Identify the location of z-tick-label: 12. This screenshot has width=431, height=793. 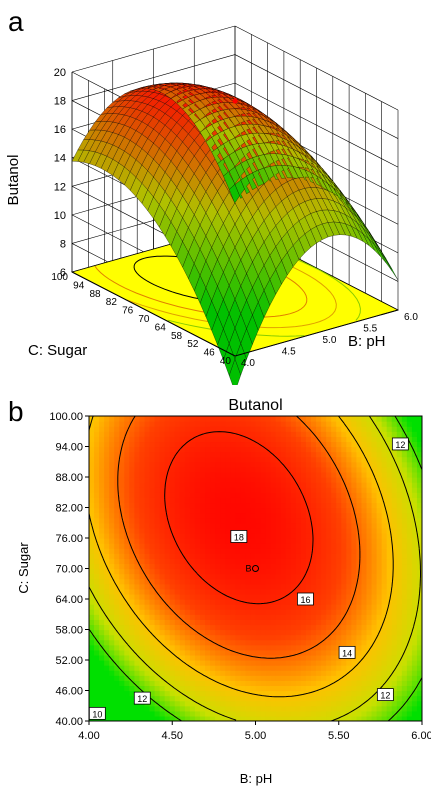
(60, 187).